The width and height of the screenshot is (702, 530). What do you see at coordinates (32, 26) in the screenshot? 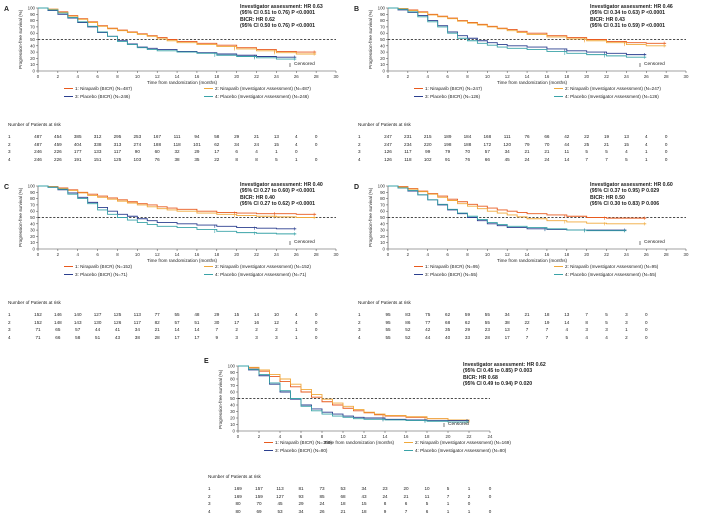
I see `y-tick-label: 70` at bounding box center [32, 26].